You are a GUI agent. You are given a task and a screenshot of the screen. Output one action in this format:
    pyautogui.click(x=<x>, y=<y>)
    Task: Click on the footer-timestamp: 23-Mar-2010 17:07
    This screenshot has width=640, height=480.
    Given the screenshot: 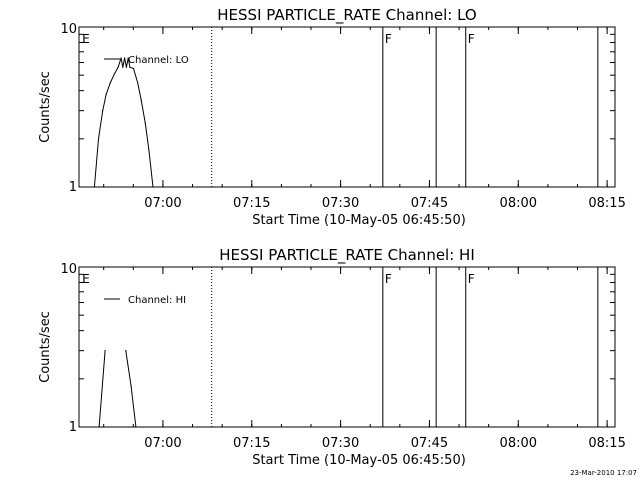 What is the action you would take?
    pyautogui.click(x=603, y=473)
    